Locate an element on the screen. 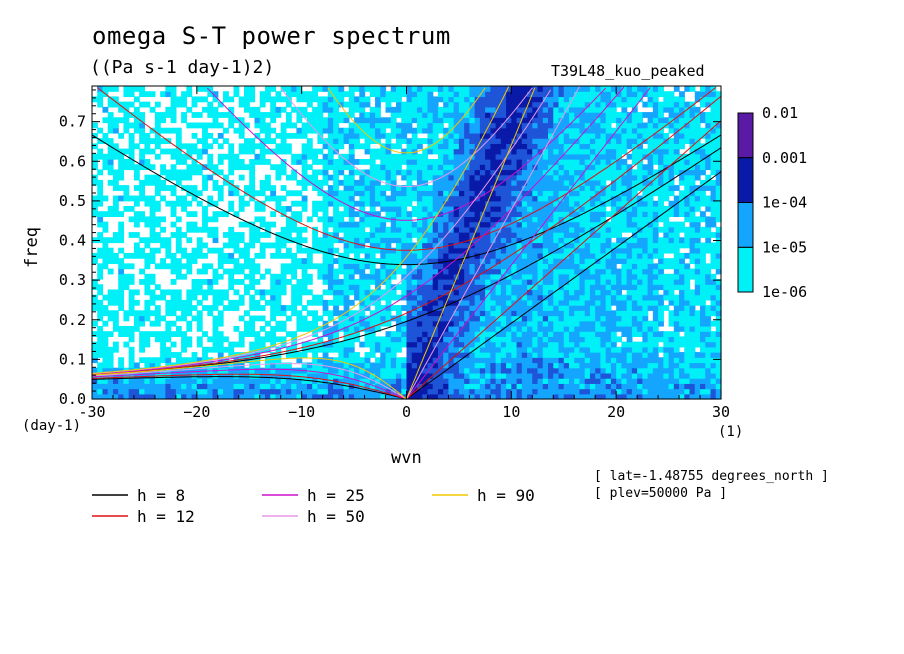 This screenshot has width=904, height=654. x-tick-label: −20 is located at coordinates (196, 412).